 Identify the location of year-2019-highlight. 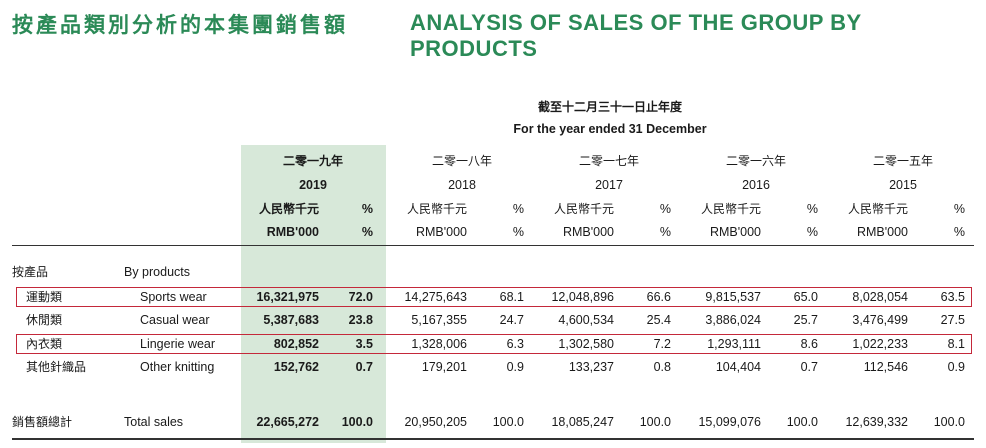
(313, 294).